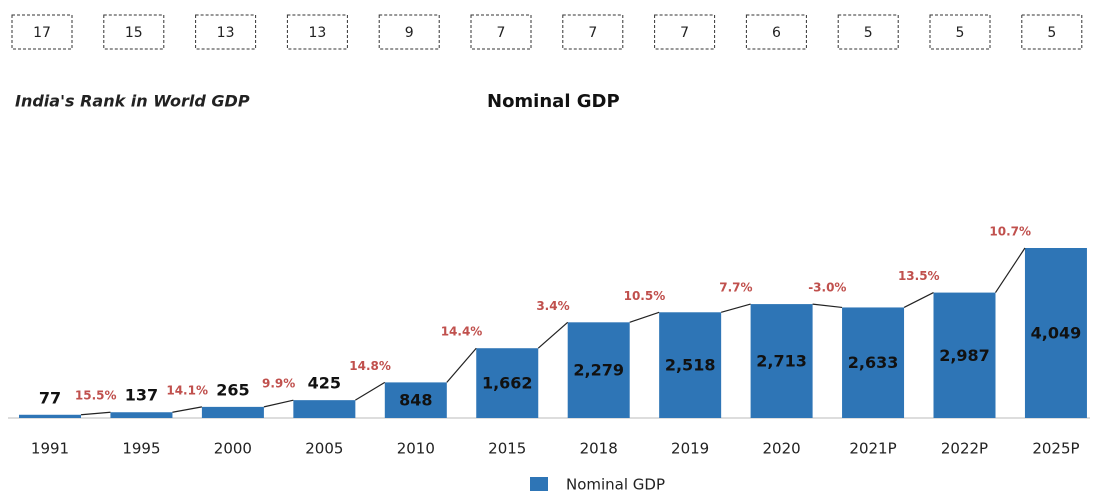 This screenshot has height=495, width=1094. What do you see at coordinates (599, 449) in the screenshot?
I see `x-tick-label: 2018` at bounding box center [599, 449].